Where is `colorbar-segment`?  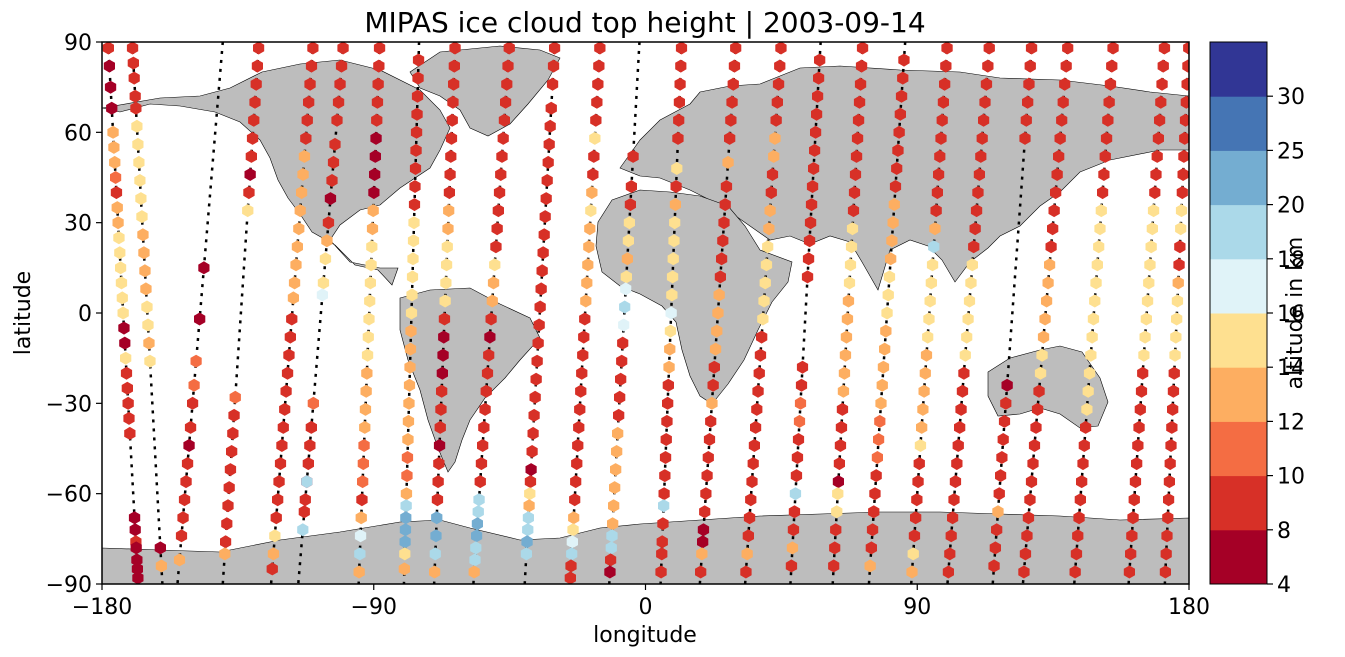
colorbar-segment is located at coordinates (1238, 557).